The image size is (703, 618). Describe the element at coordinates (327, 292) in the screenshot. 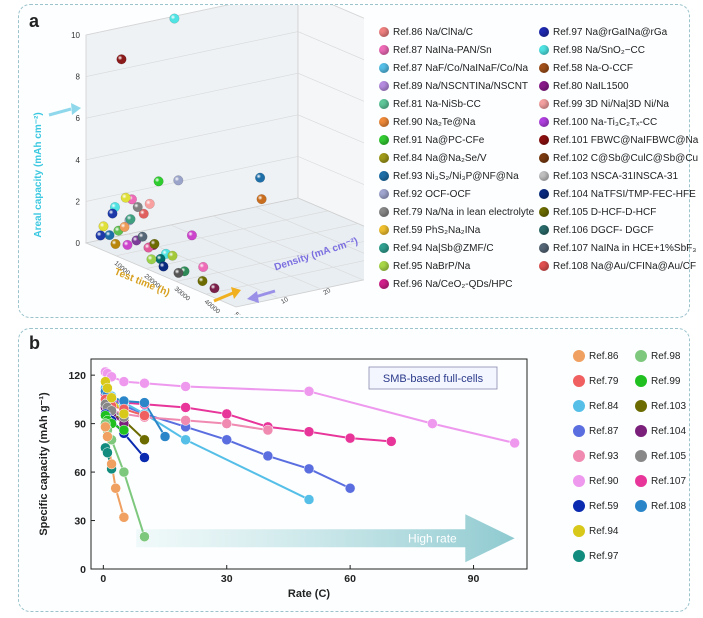

I see `y-tick-label: 20` at that location.